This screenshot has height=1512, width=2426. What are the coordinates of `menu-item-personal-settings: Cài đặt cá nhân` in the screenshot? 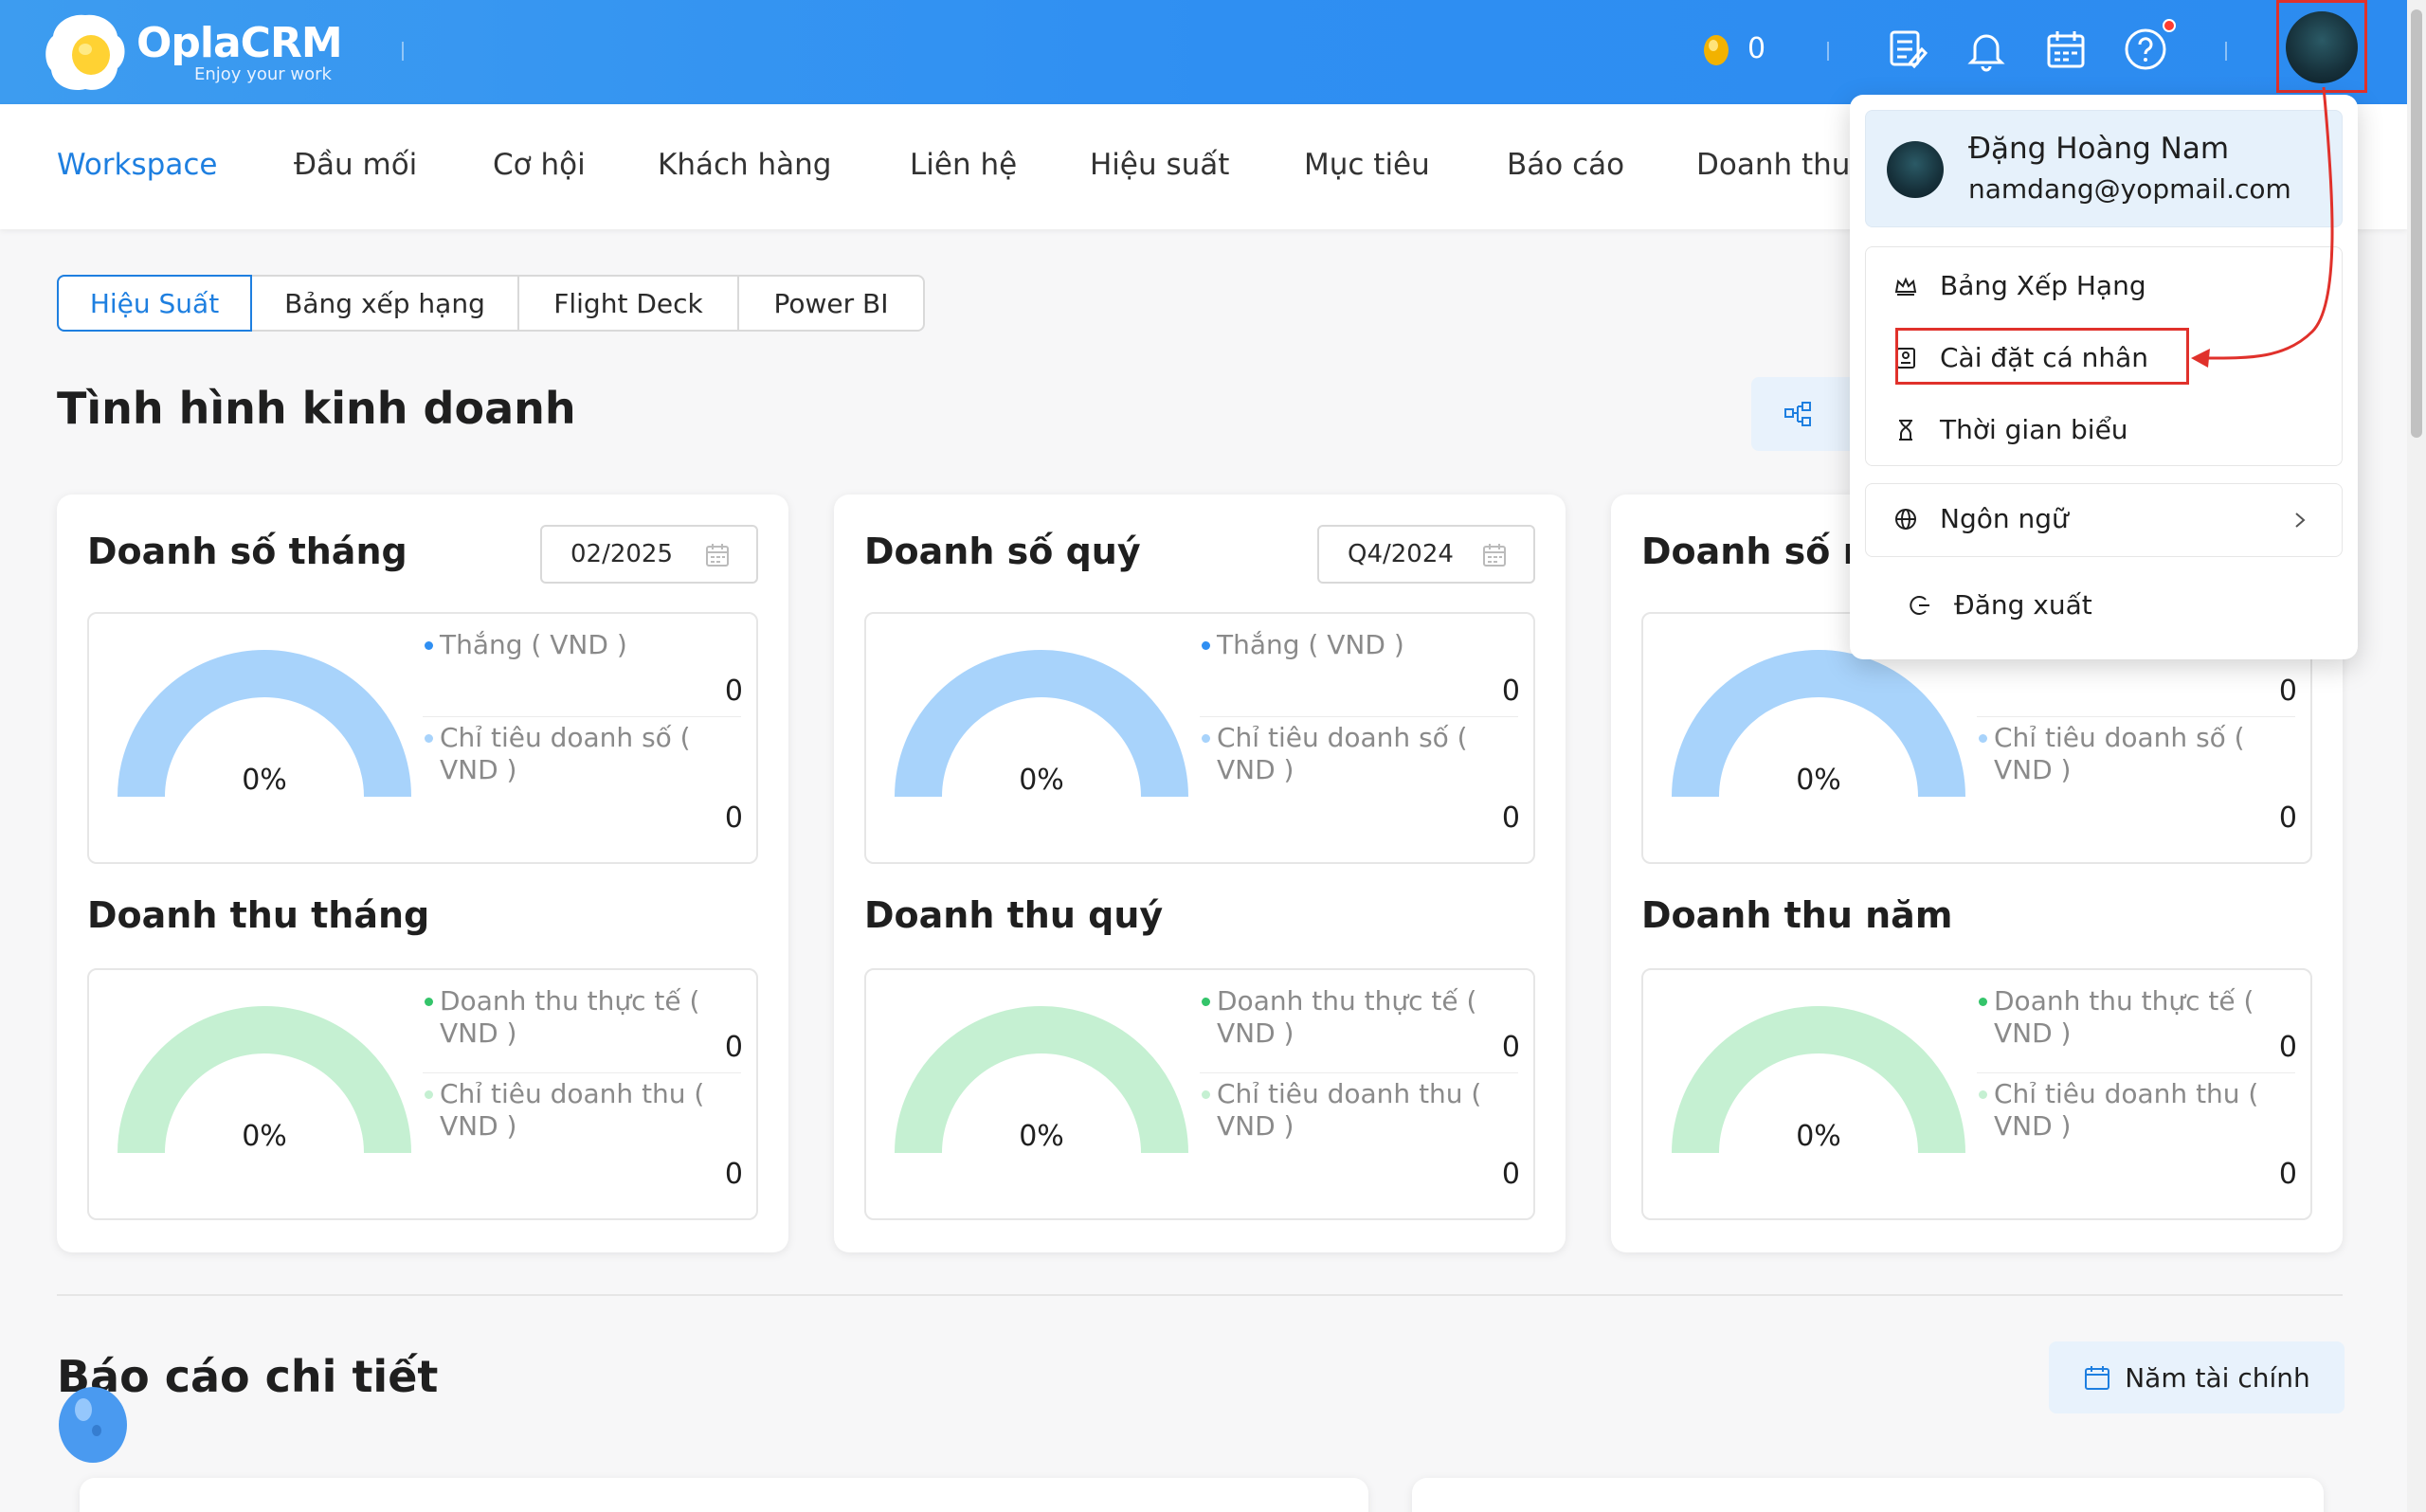 It's located at (2020, 357).